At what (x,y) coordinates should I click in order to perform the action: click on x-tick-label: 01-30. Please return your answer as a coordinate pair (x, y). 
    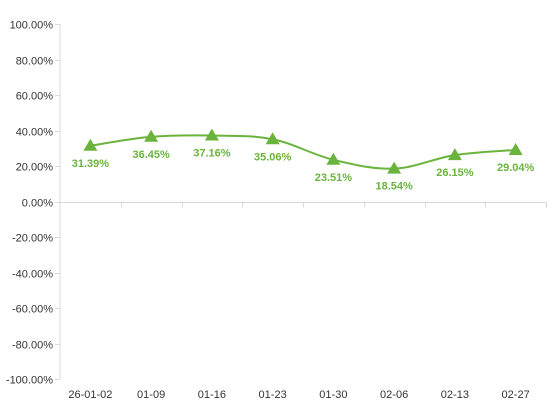
    Looking at the image, I should click on (333, 395).